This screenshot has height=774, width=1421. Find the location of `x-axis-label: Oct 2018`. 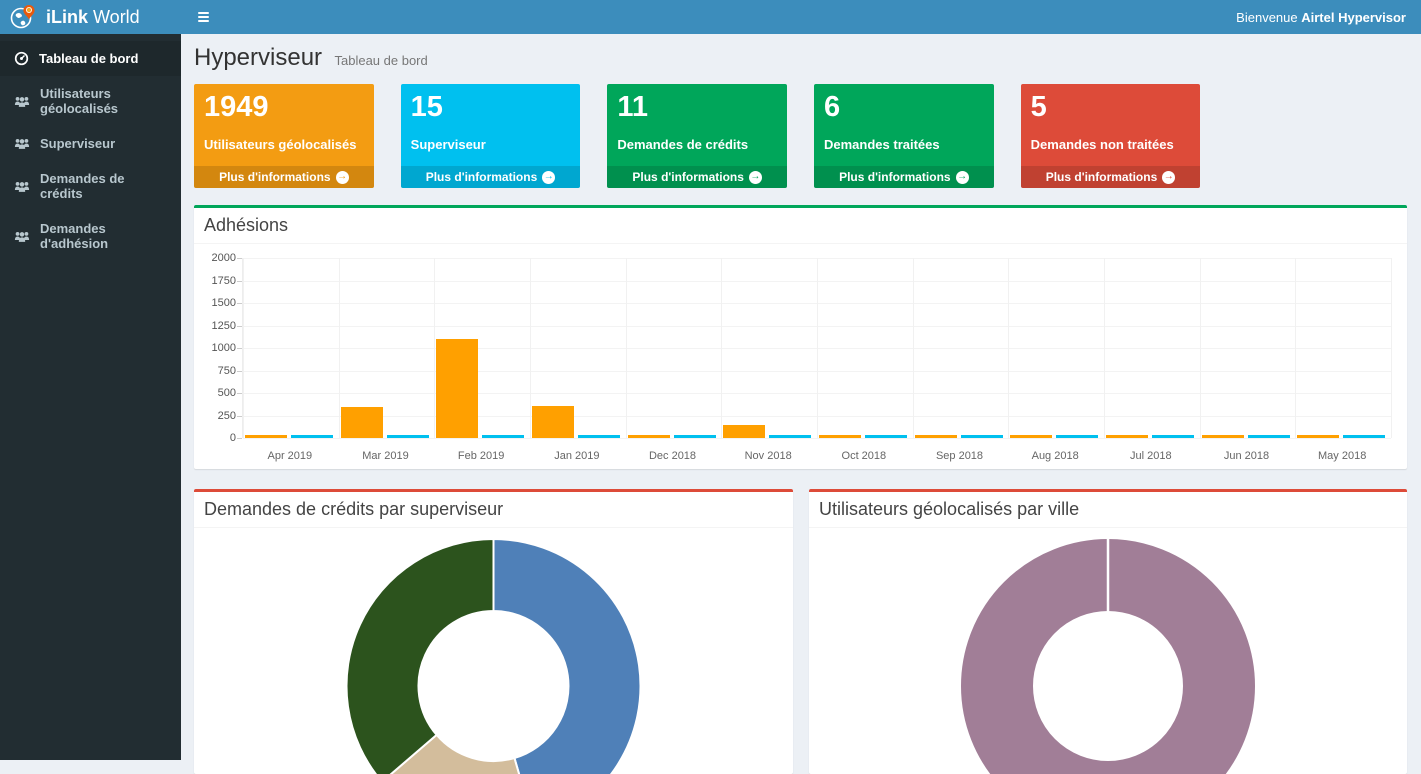

x-axis-label: Oct 2018 is located at coordinates (864, 456).